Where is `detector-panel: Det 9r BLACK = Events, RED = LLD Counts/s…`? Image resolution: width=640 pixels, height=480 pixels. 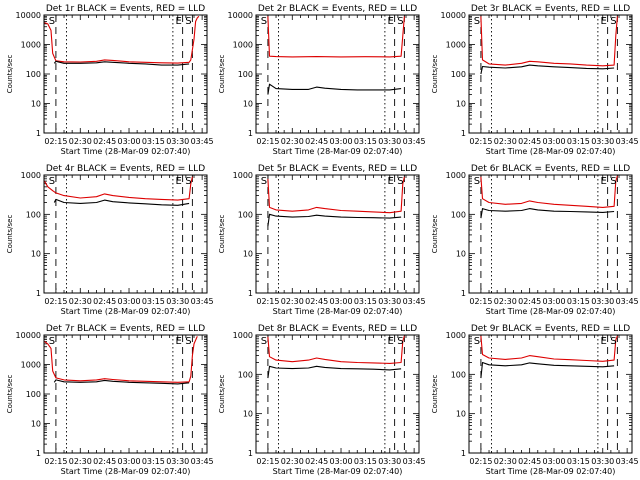
detector-panel: Det 9r BLACK = Events, RED = LLD Counts/s… is located at coordinates (535, 400).